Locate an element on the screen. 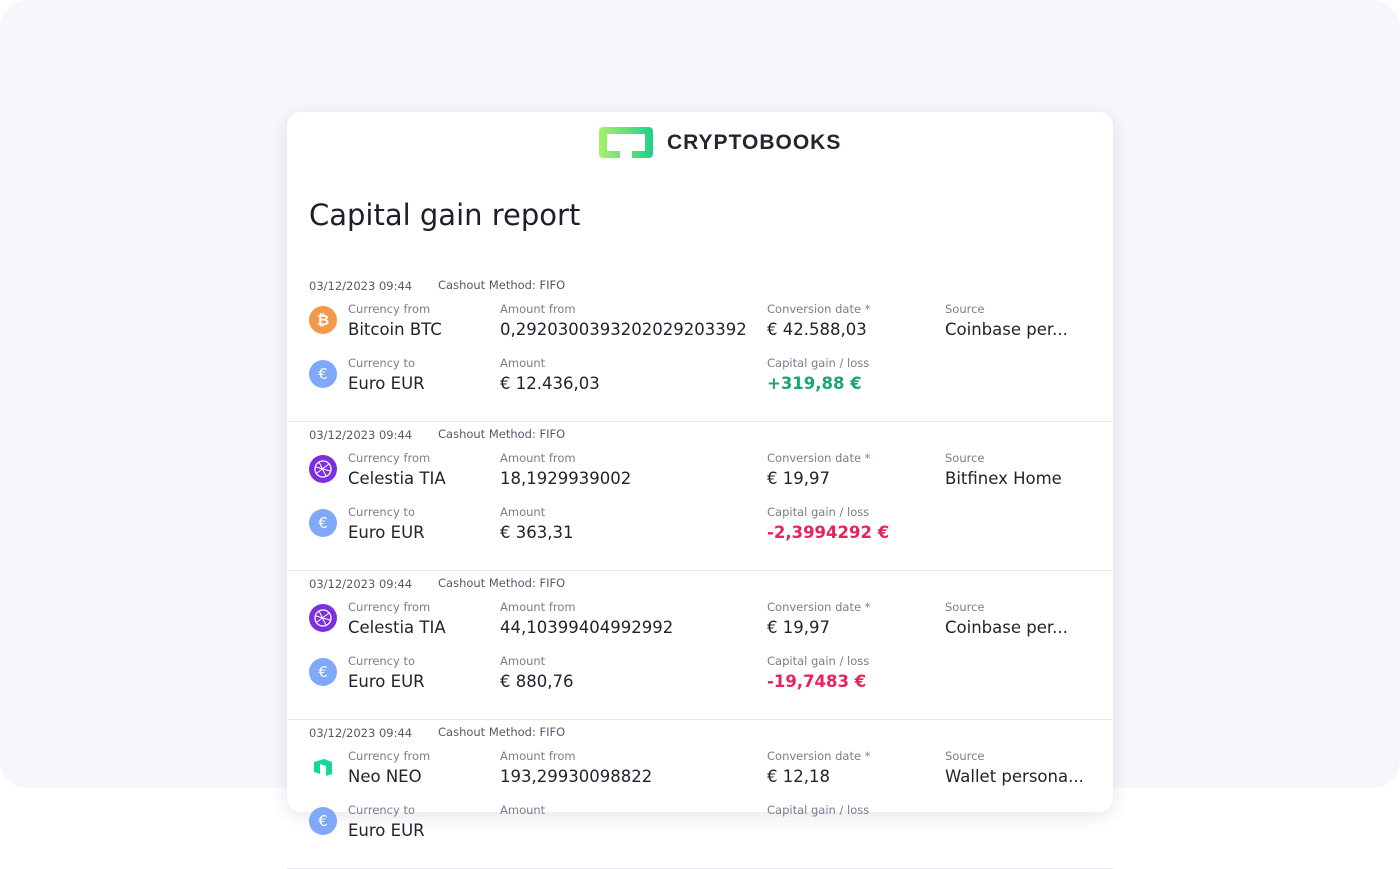  conversion-value: € 12,18 is located at coordinates (798, 776).